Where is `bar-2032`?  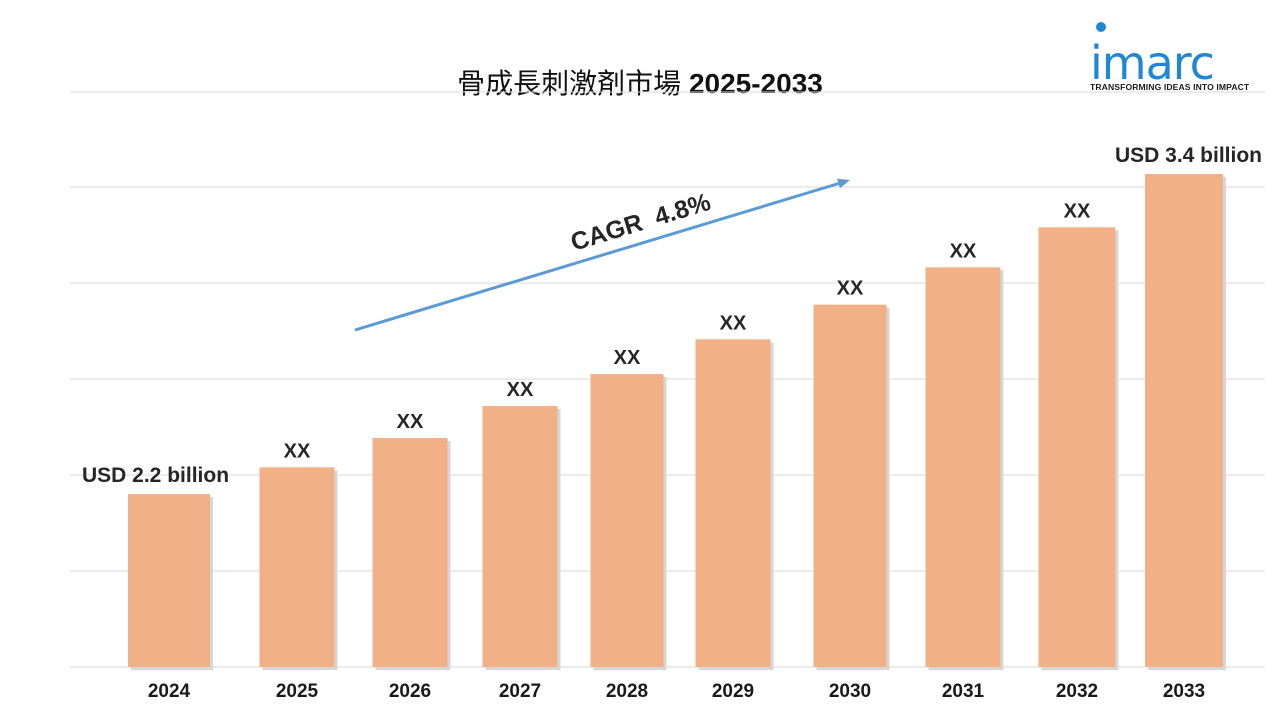
bar-2032 is located at coordinates (1077, 447).